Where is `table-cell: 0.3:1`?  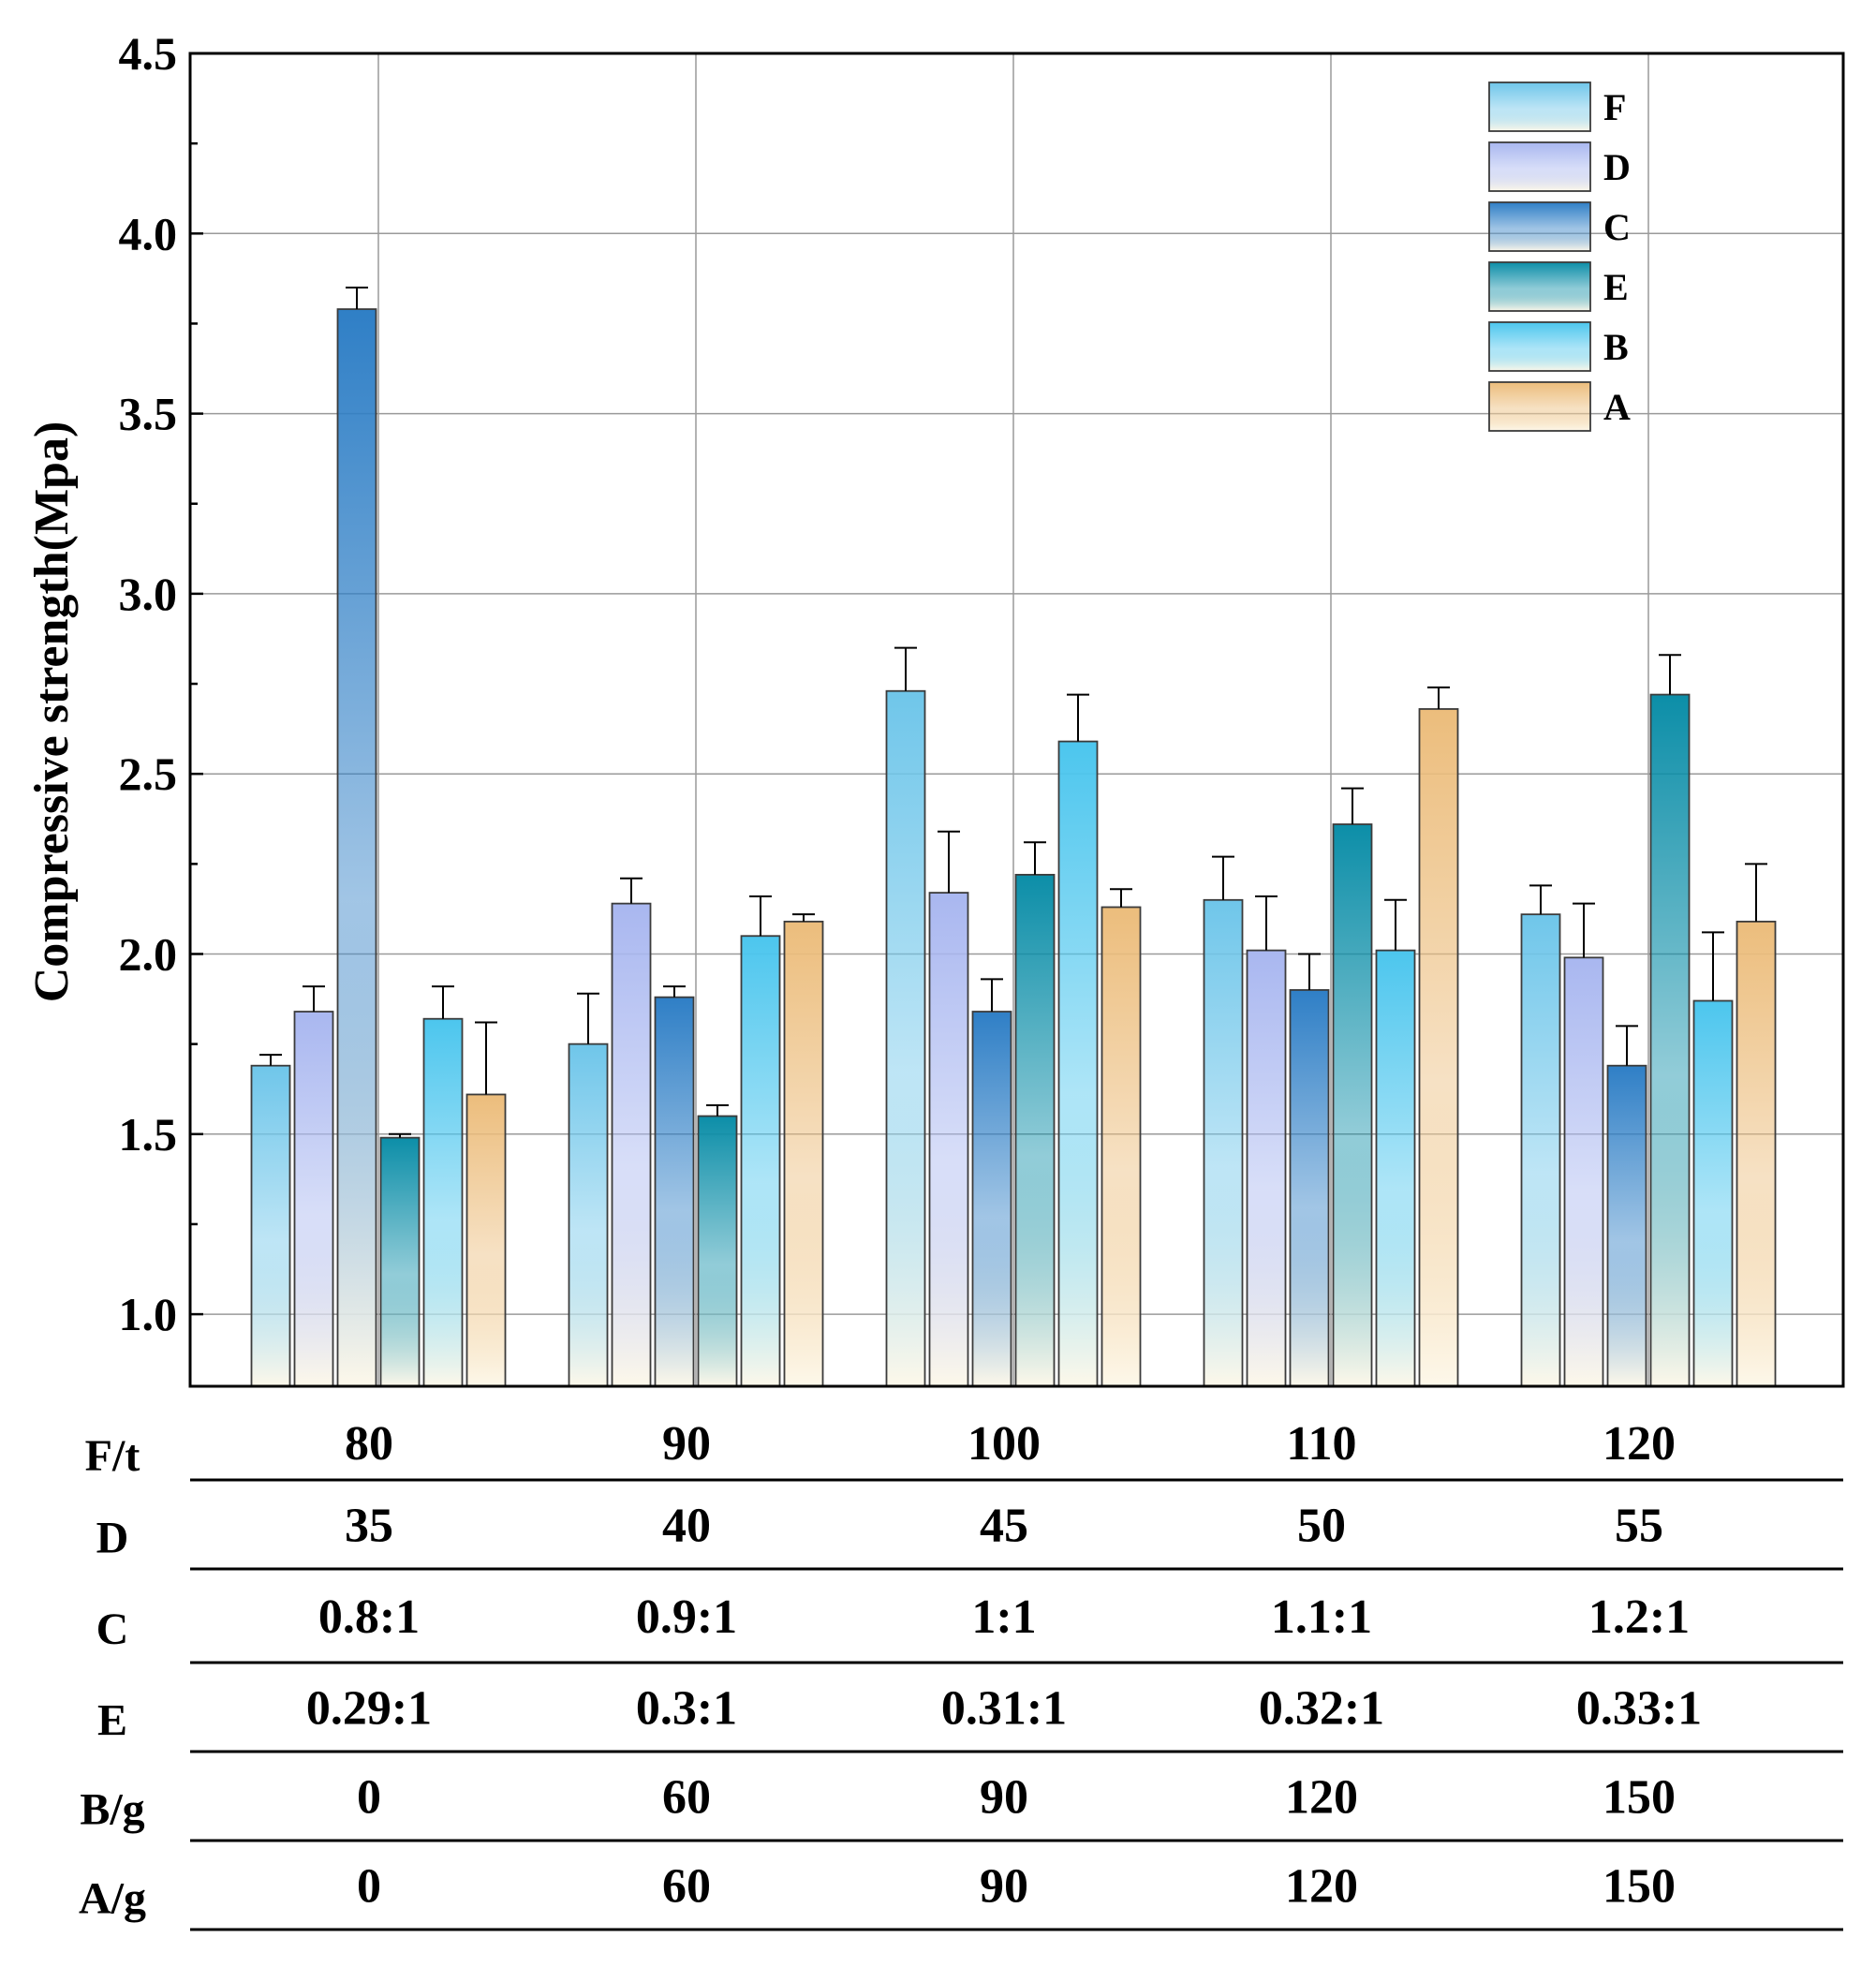 table-cell: 0.3:1 is located at coordinates (686, 1709).